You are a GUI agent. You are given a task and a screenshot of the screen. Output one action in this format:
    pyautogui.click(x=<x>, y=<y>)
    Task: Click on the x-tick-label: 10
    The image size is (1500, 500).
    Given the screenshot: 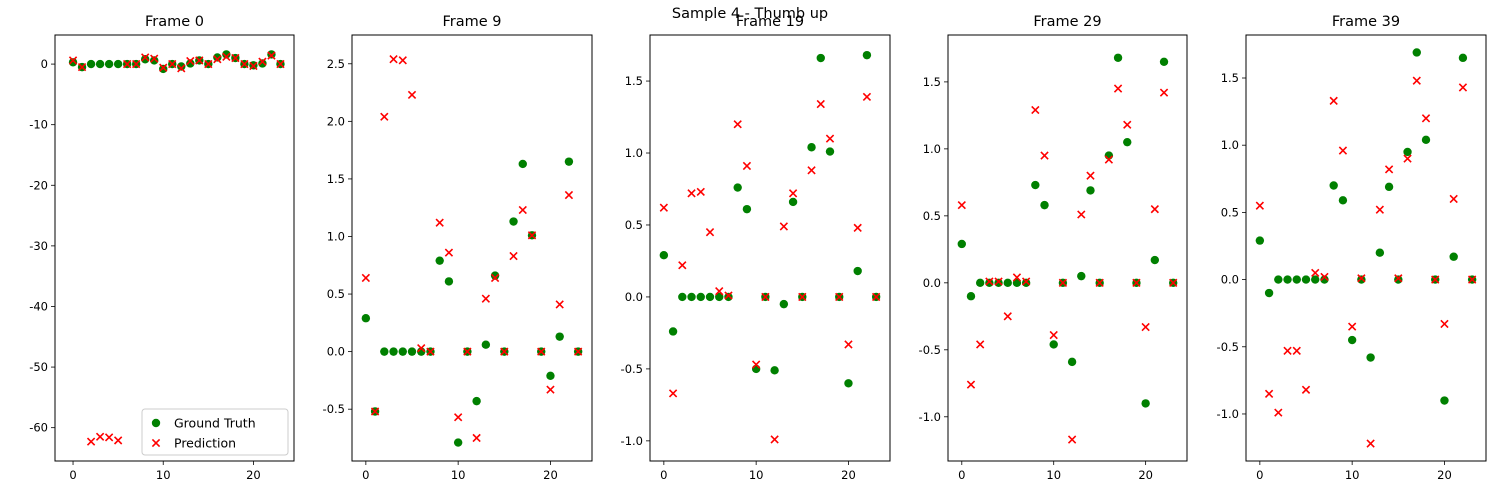 What is the action you would take?
    pyautogui.click(x=163, y=475)
    